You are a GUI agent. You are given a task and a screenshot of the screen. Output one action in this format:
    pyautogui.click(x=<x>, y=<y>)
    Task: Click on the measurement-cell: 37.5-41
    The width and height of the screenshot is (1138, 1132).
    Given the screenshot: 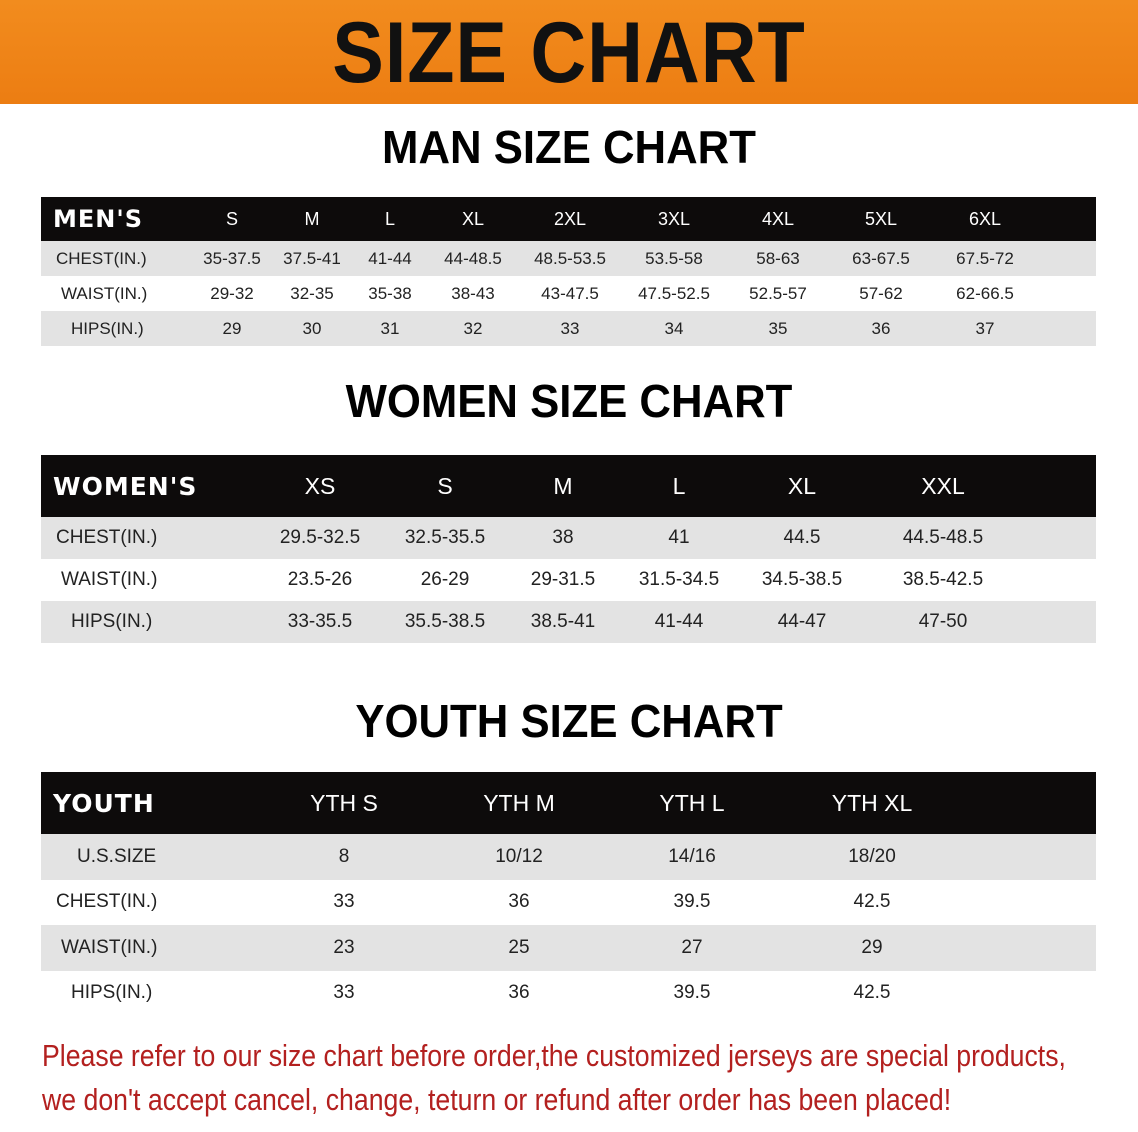 What is the action you would take?
    pyautogui.click(x=312, y=258)
    